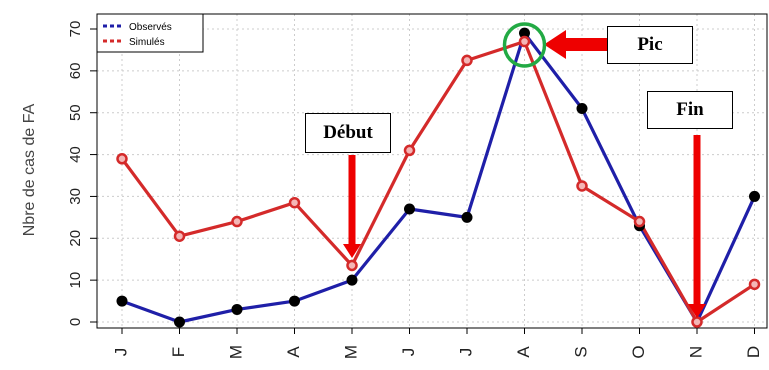 The height and width of the screenshot is (370, 769). Describe the element at coordinates (75, 71) in the screenshot. I see `y-tick-label: 60` at that location.